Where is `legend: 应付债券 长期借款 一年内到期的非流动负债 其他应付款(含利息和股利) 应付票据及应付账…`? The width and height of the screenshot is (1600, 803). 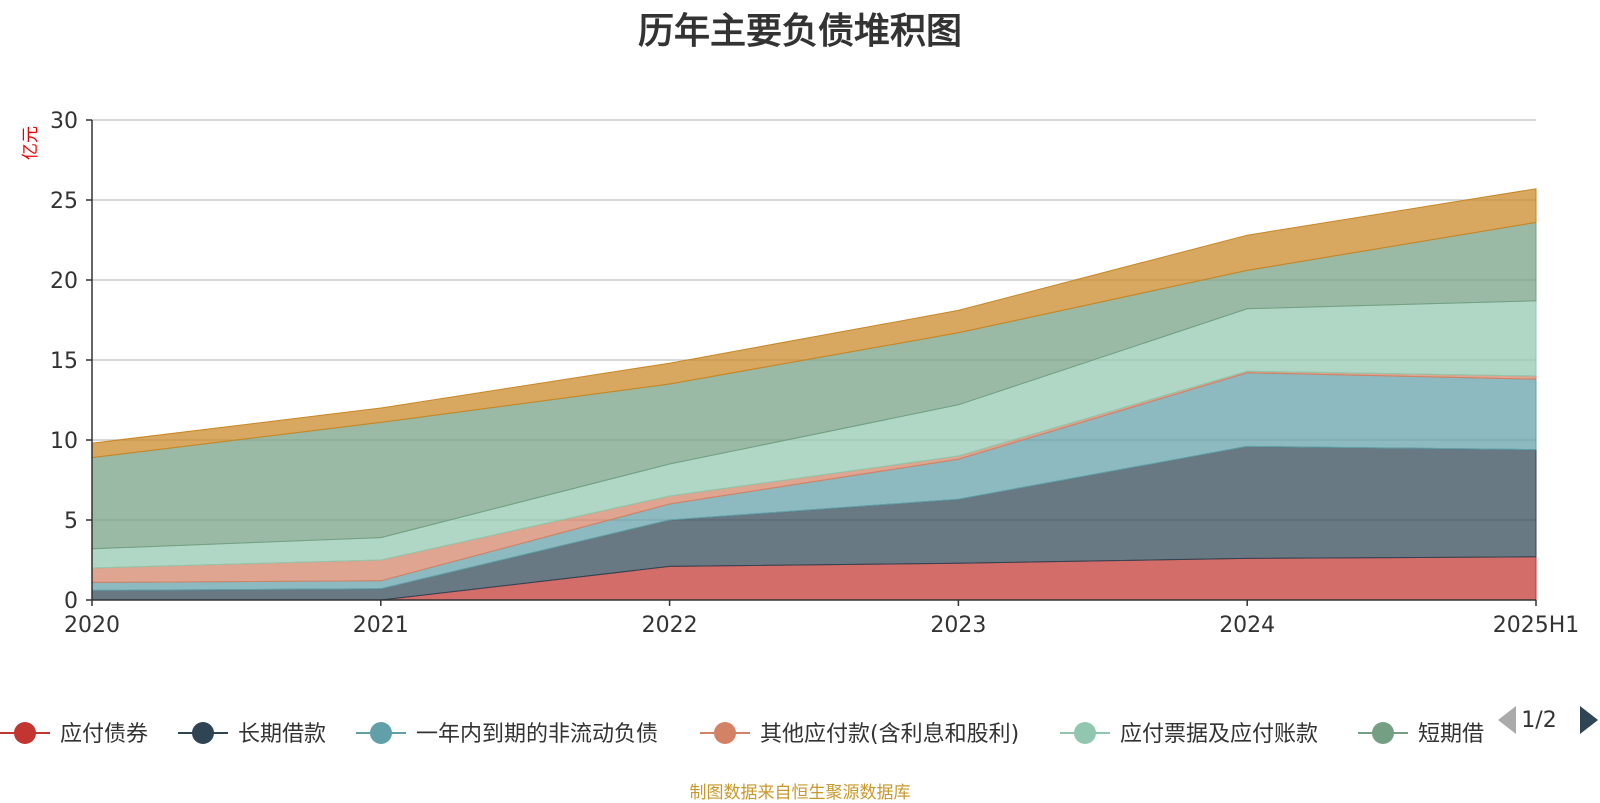 legend: 应付债券 长期借款 一年内到期的非流动负债 其他应付款(含利息和股利) 应付票据及应付账… is located at coordinates (742, 734).